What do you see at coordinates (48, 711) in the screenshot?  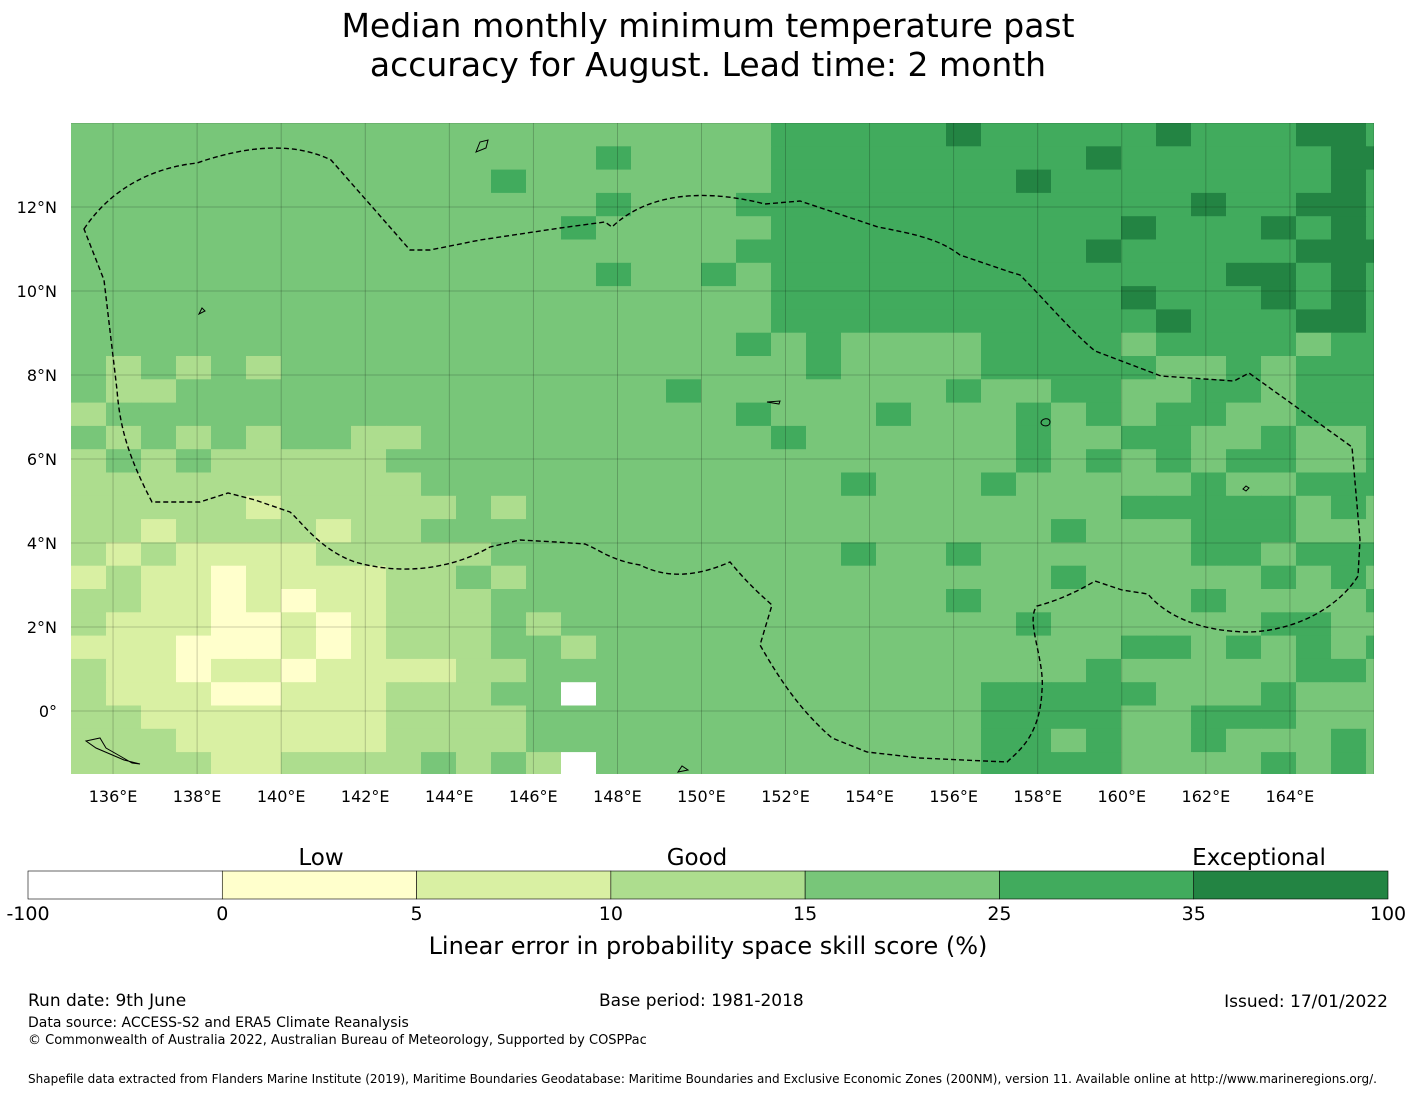 I see `latitude-tick-label: 0°` at bounding box center [48, 711].